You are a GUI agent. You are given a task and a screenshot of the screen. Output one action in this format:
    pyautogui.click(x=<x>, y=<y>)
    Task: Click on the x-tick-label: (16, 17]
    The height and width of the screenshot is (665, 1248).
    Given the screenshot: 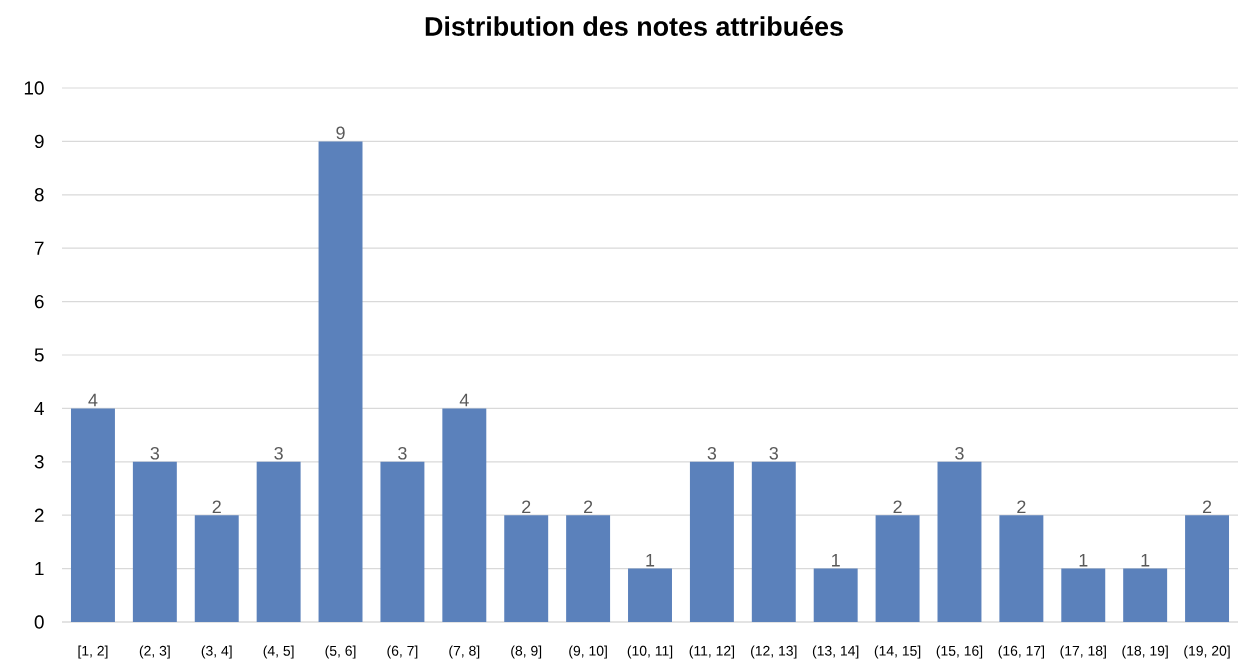 What is the action you would take?
    pyautogui.click(x=1021, y=652)
    